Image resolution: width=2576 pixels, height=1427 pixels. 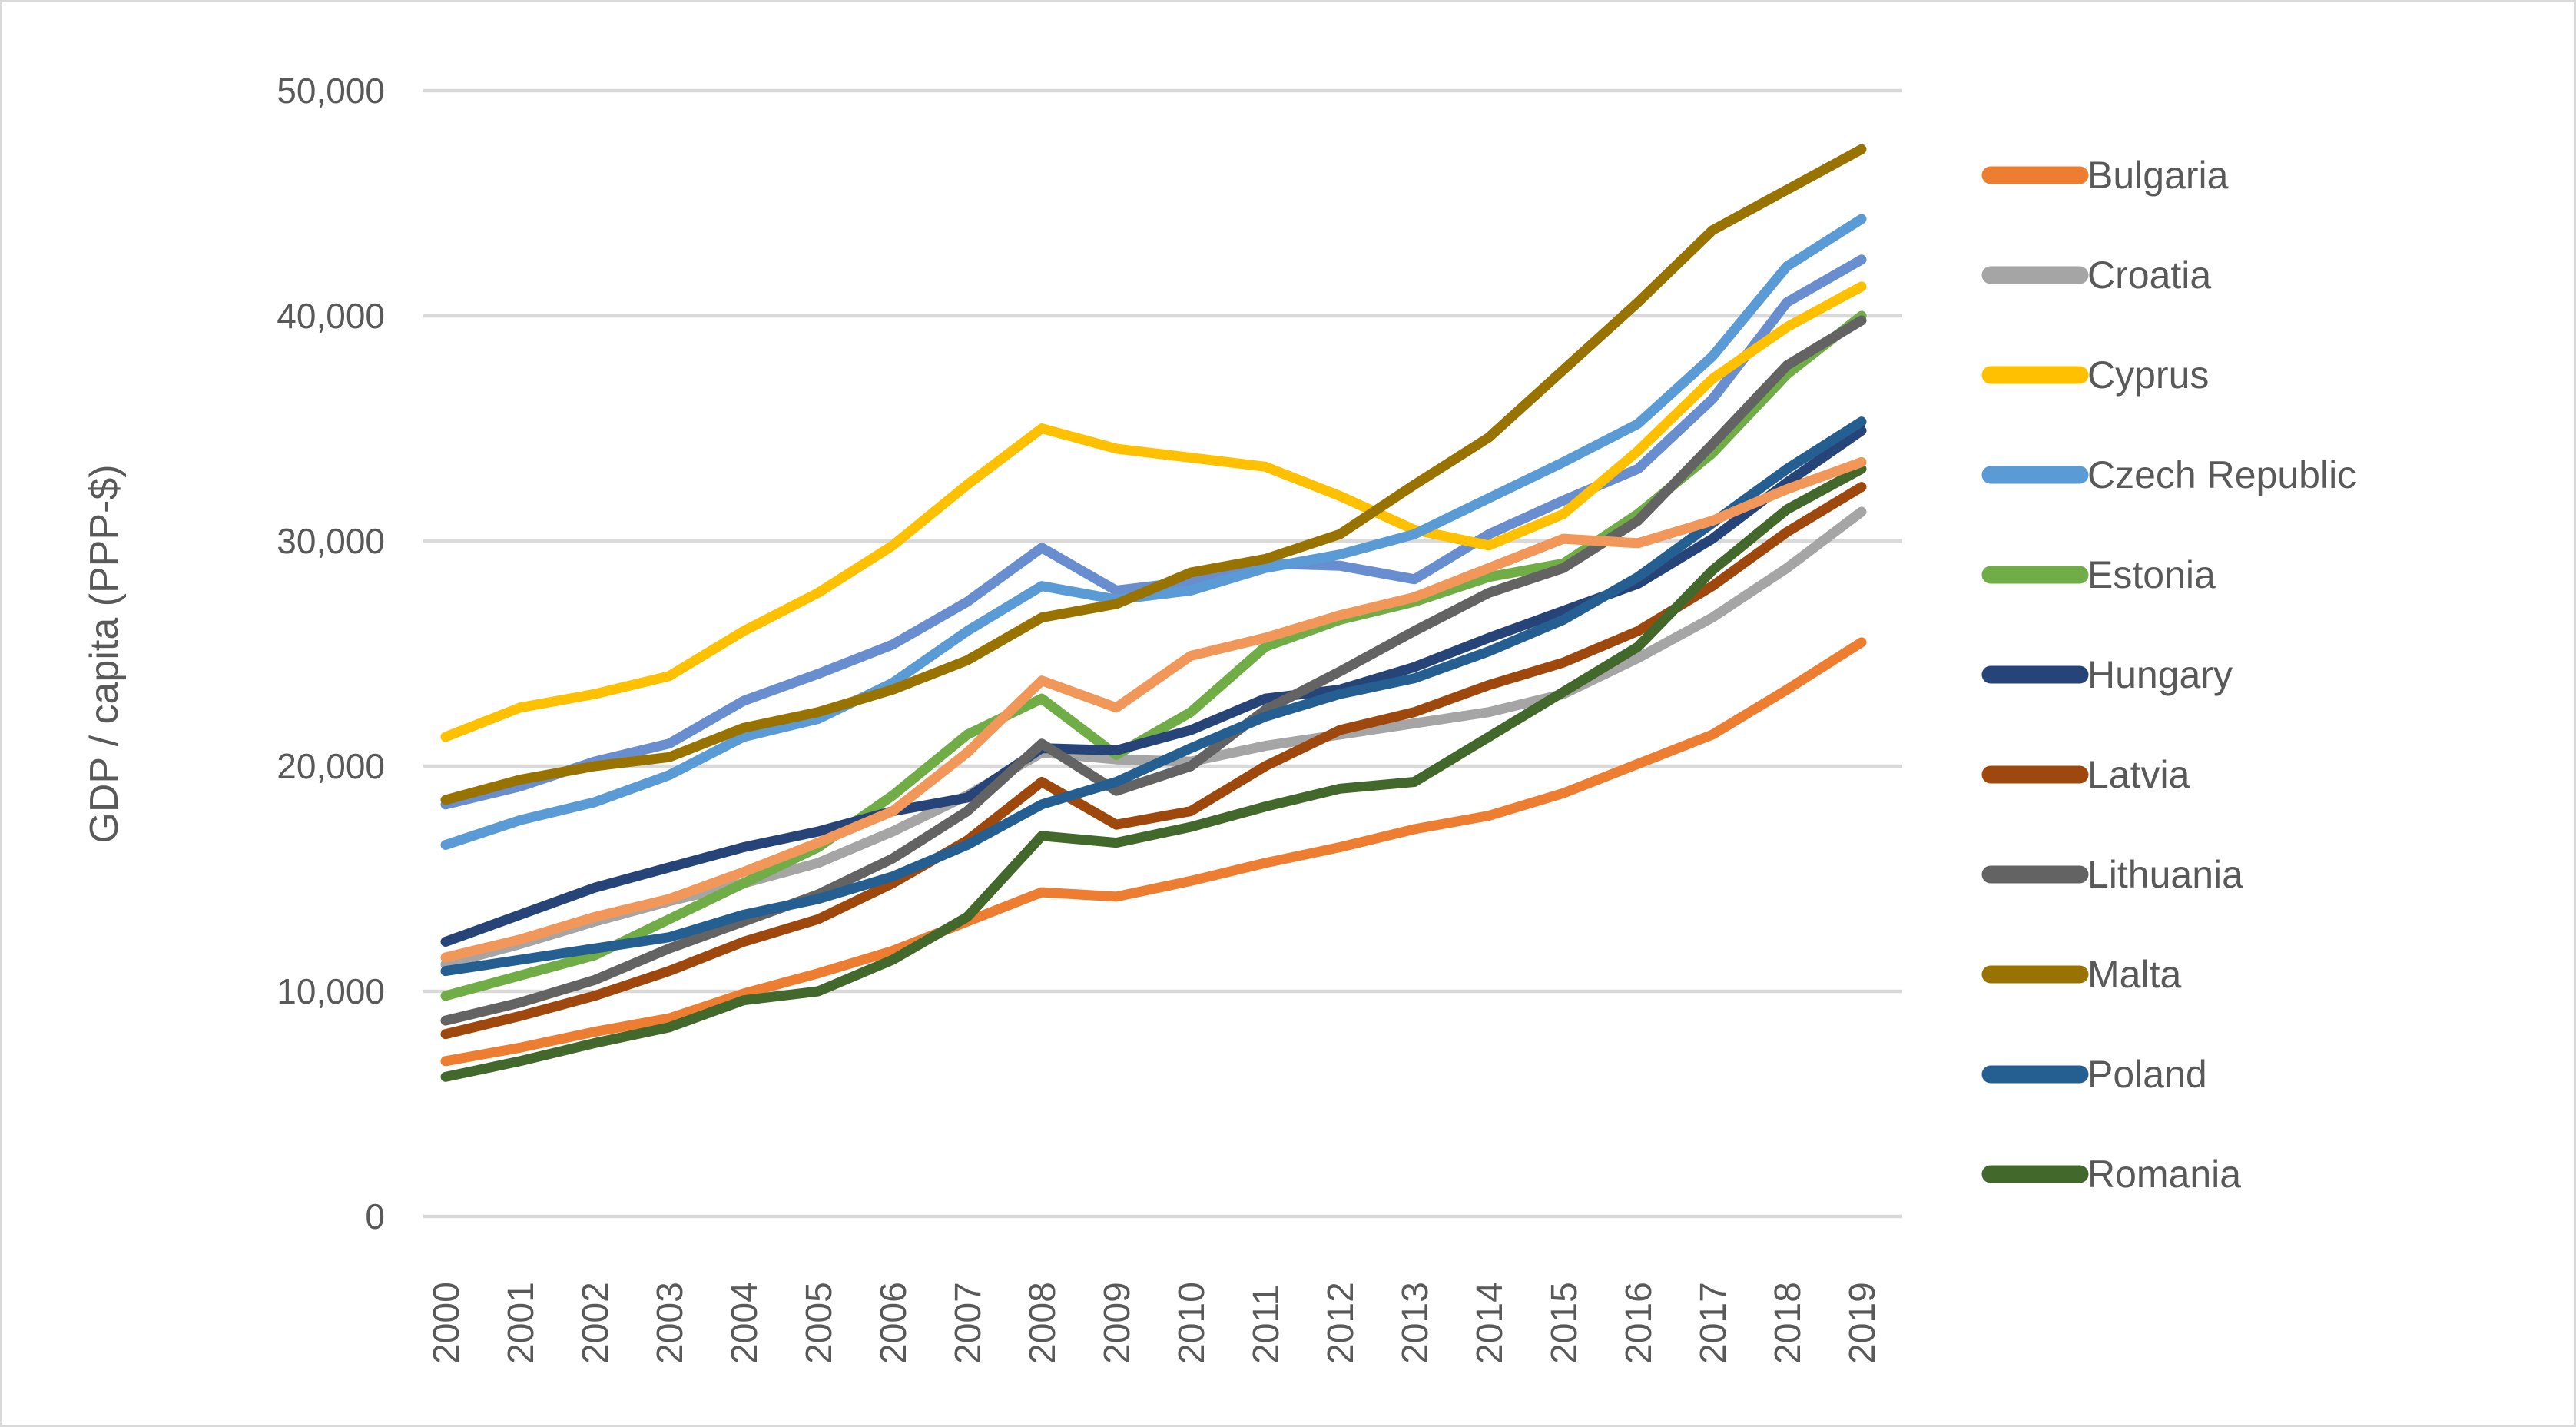 I want to click on y-tick-label: 0, so click(x=375, y=1216).